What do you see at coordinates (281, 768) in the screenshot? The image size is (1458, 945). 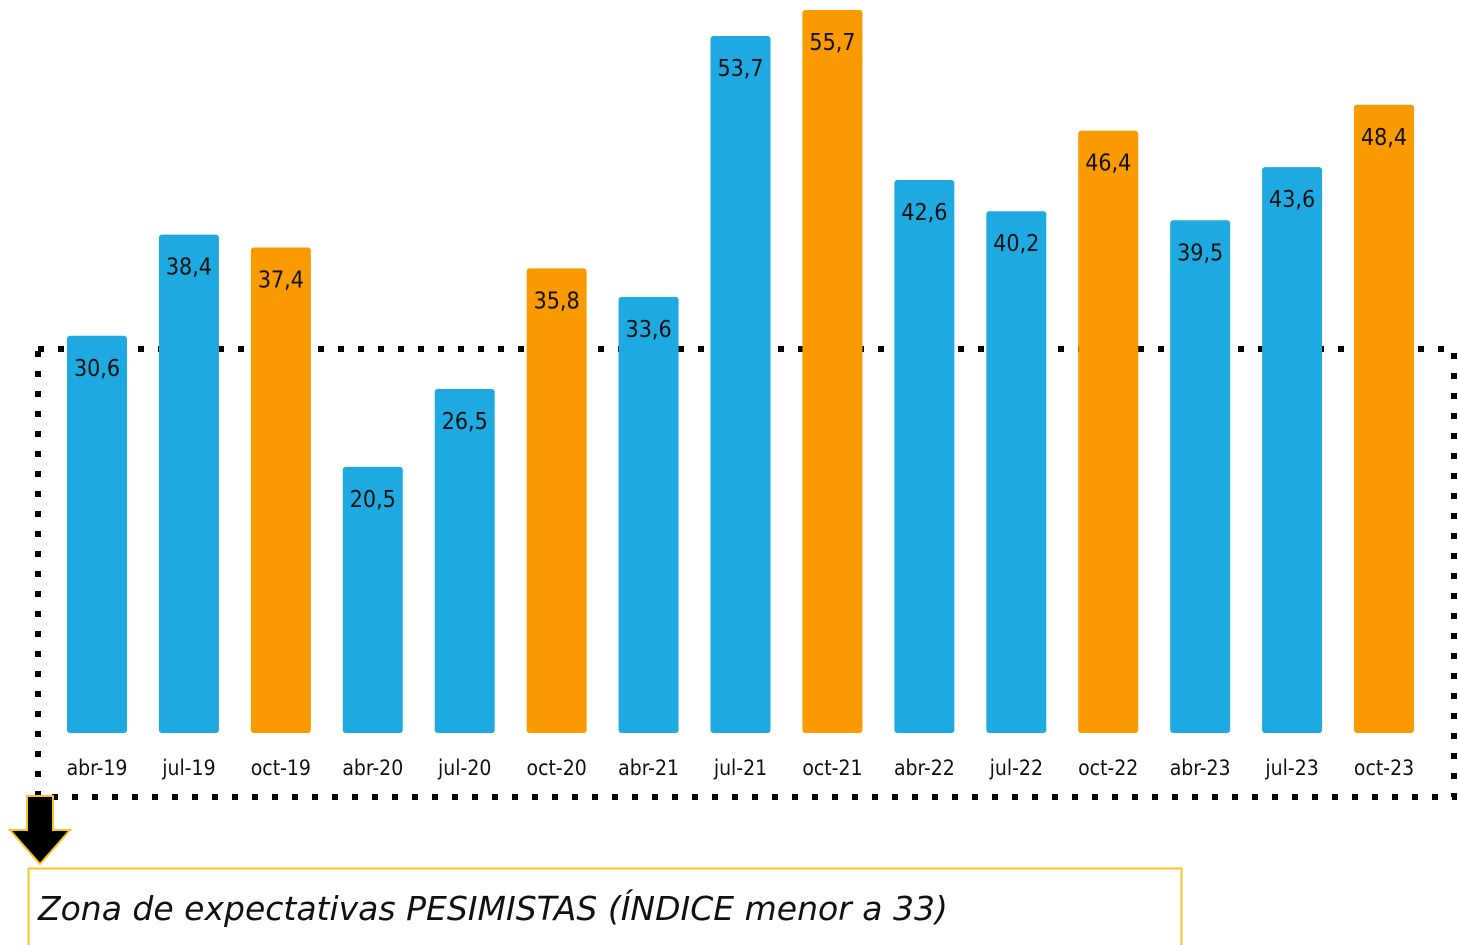 I see `x-tick-label: oct-19` at bounding box center [281, 768].